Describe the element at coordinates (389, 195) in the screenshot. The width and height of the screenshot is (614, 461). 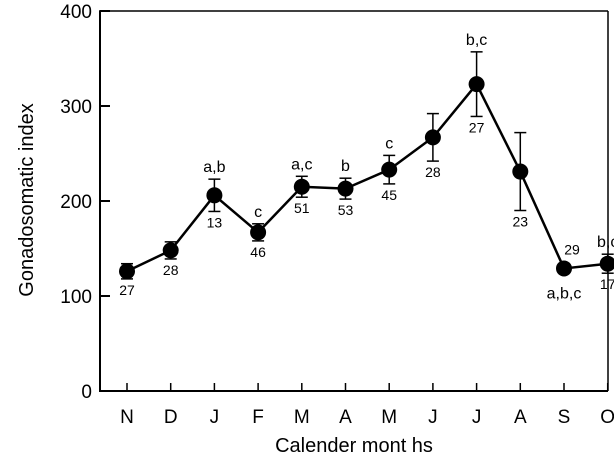
I see `sample-size-label: 45` at that location.